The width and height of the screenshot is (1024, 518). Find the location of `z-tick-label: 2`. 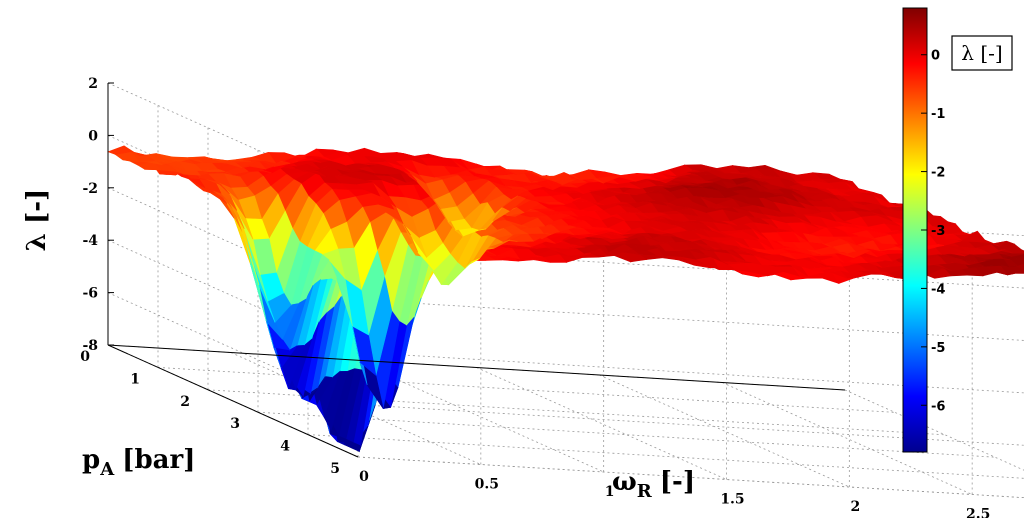

z-tick-label: 2 is located at coordinates (93, 84).